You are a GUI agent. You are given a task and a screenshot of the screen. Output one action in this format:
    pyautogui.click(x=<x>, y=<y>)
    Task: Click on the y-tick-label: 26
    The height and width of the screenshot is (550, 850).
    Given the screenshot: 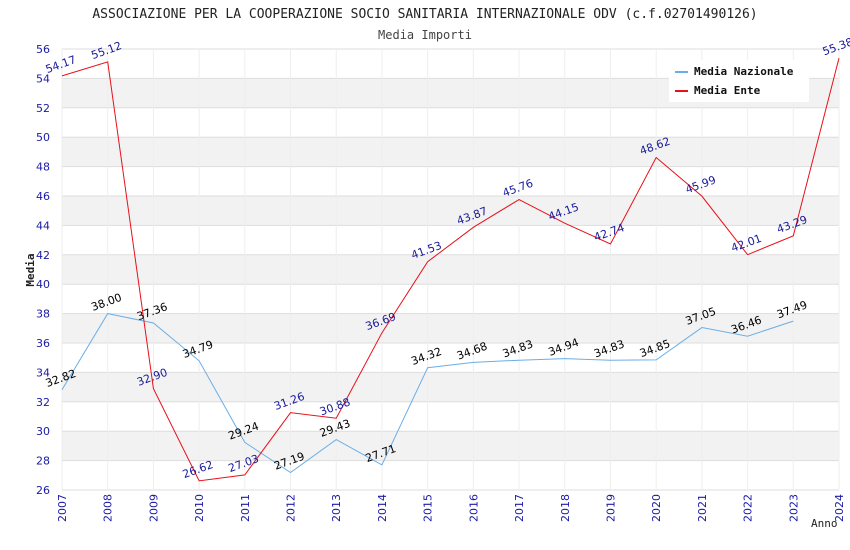 What is the action you would take?
    pyautogui.click(x=43, y=490)
    